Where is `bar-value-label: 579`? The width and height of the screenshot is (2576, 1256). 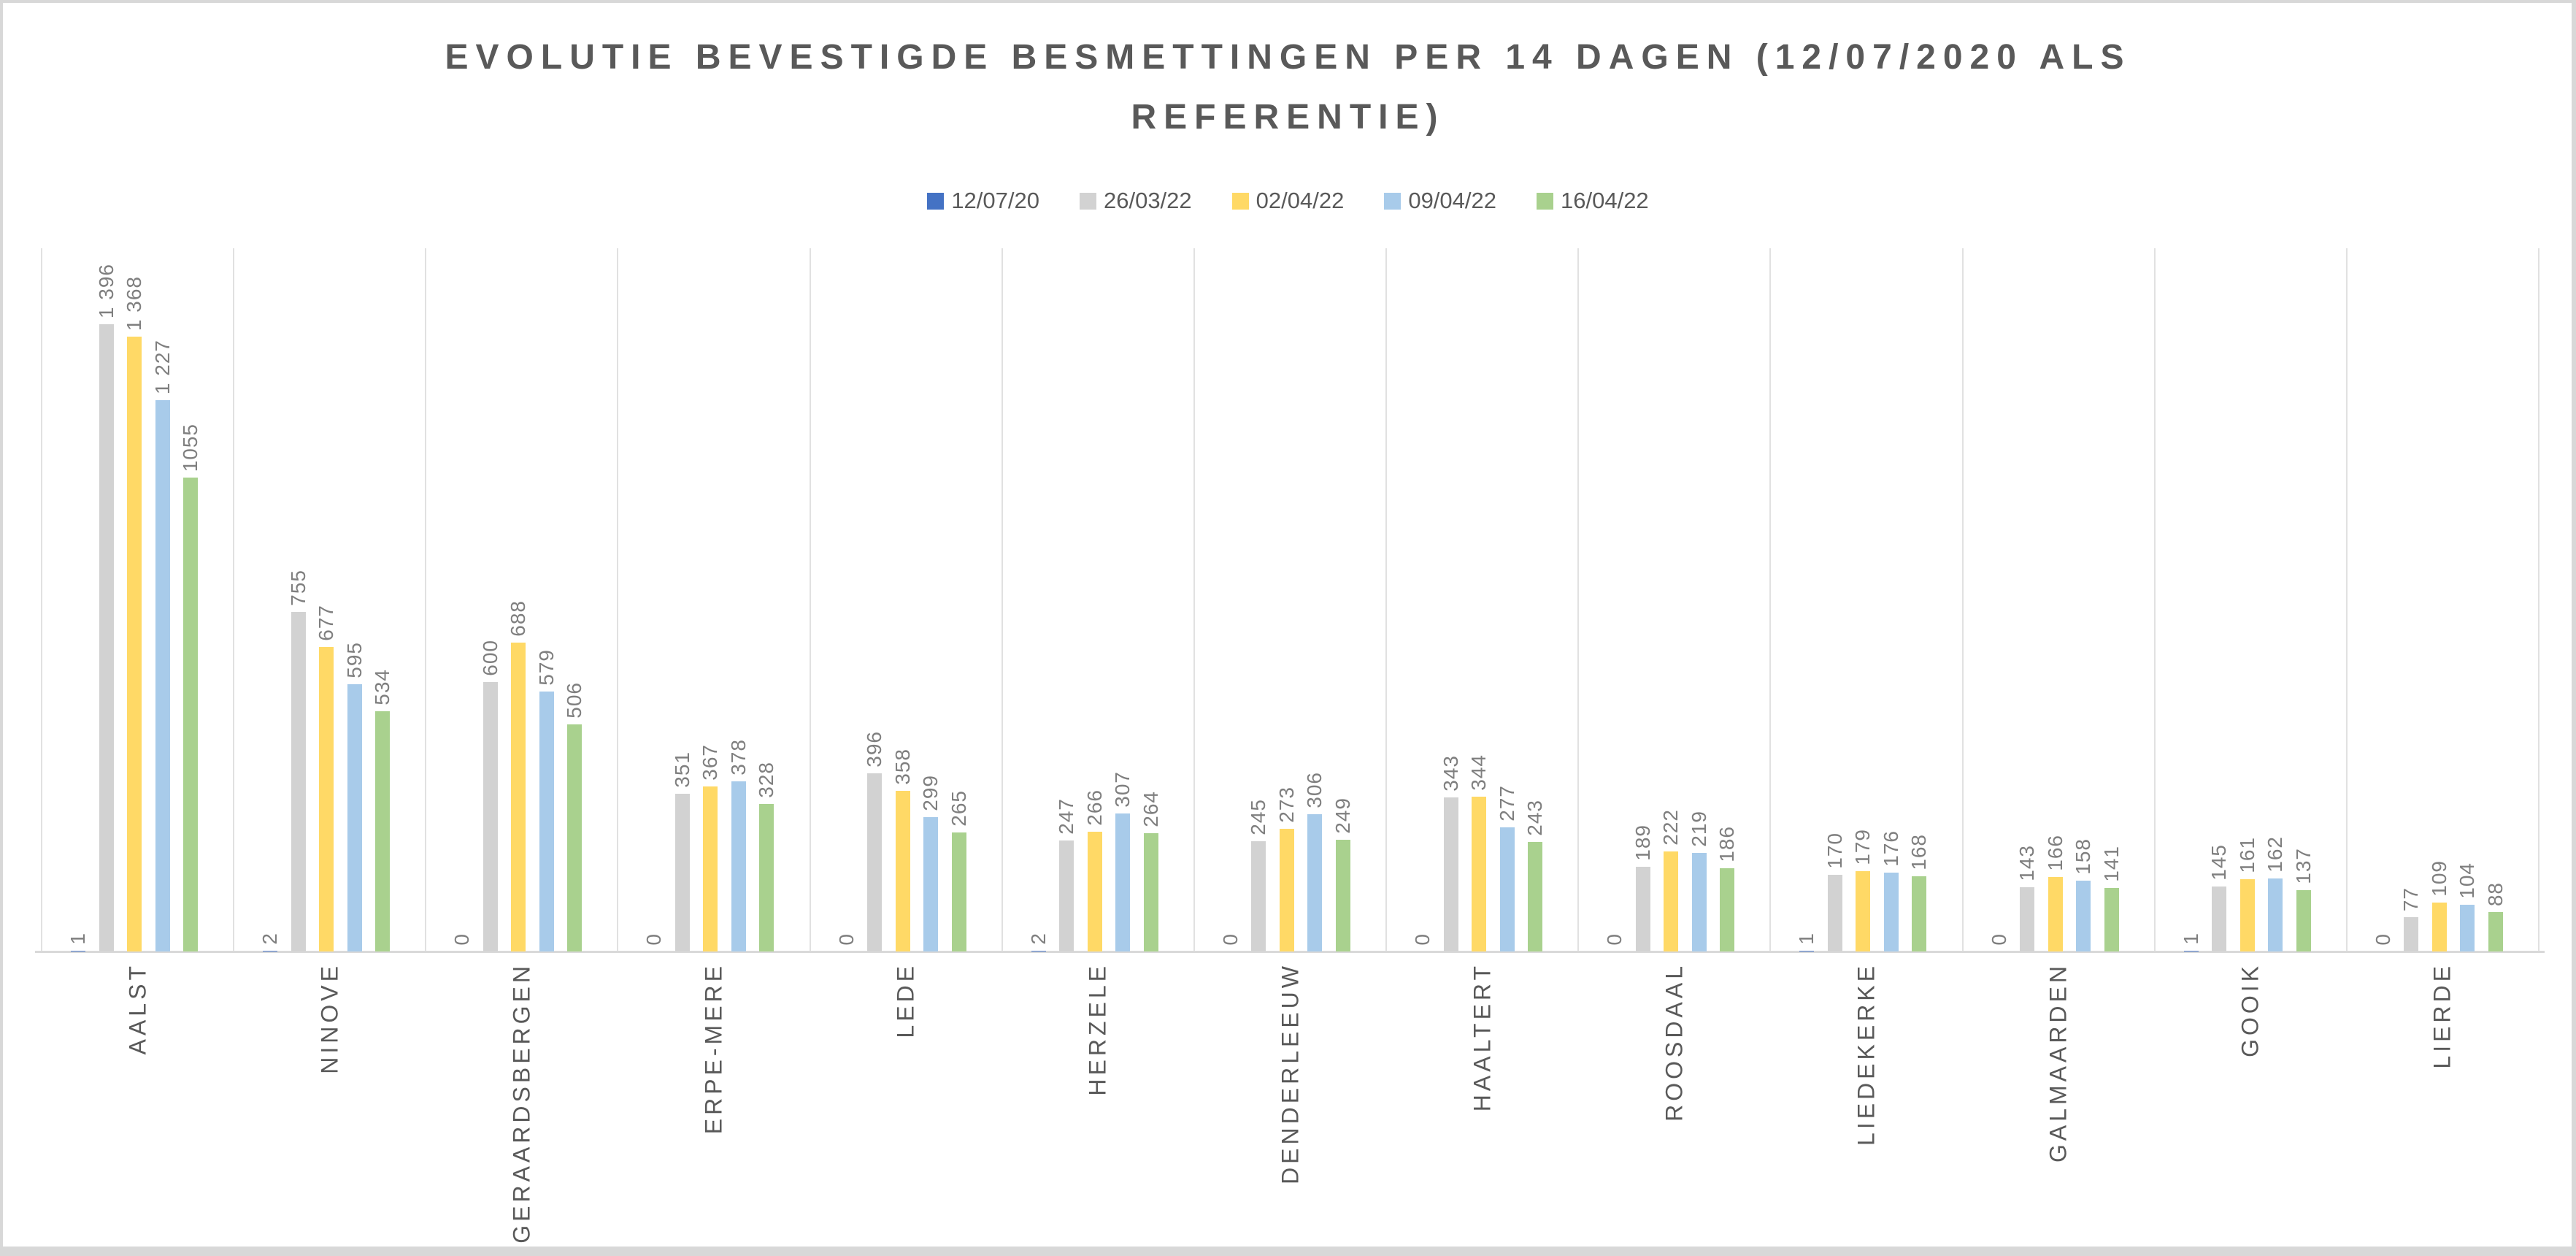
bar-value-label: 579 is located at coordinates (546, 667).